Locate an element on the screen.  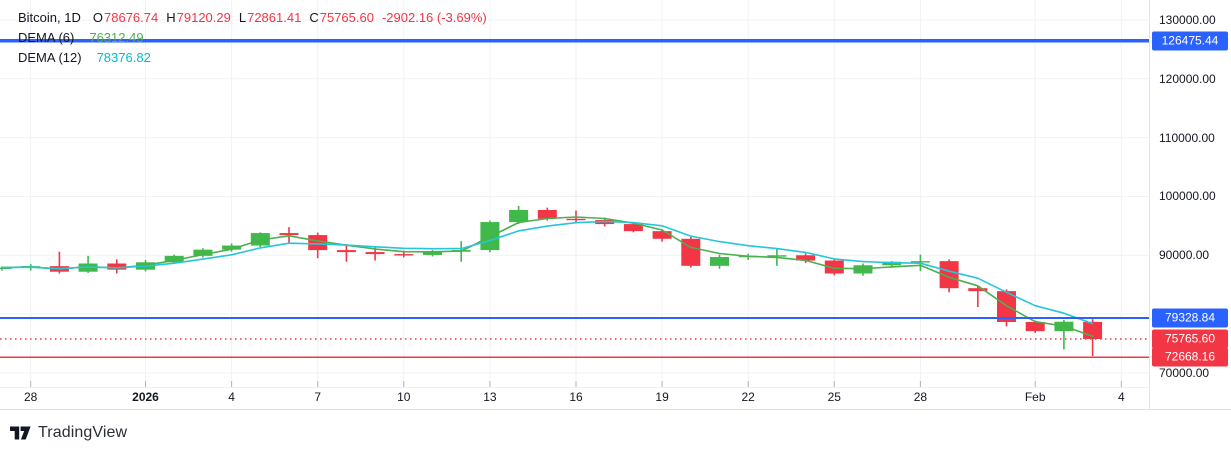
time-axis-label: 7 is located at coordinates (318, 397).